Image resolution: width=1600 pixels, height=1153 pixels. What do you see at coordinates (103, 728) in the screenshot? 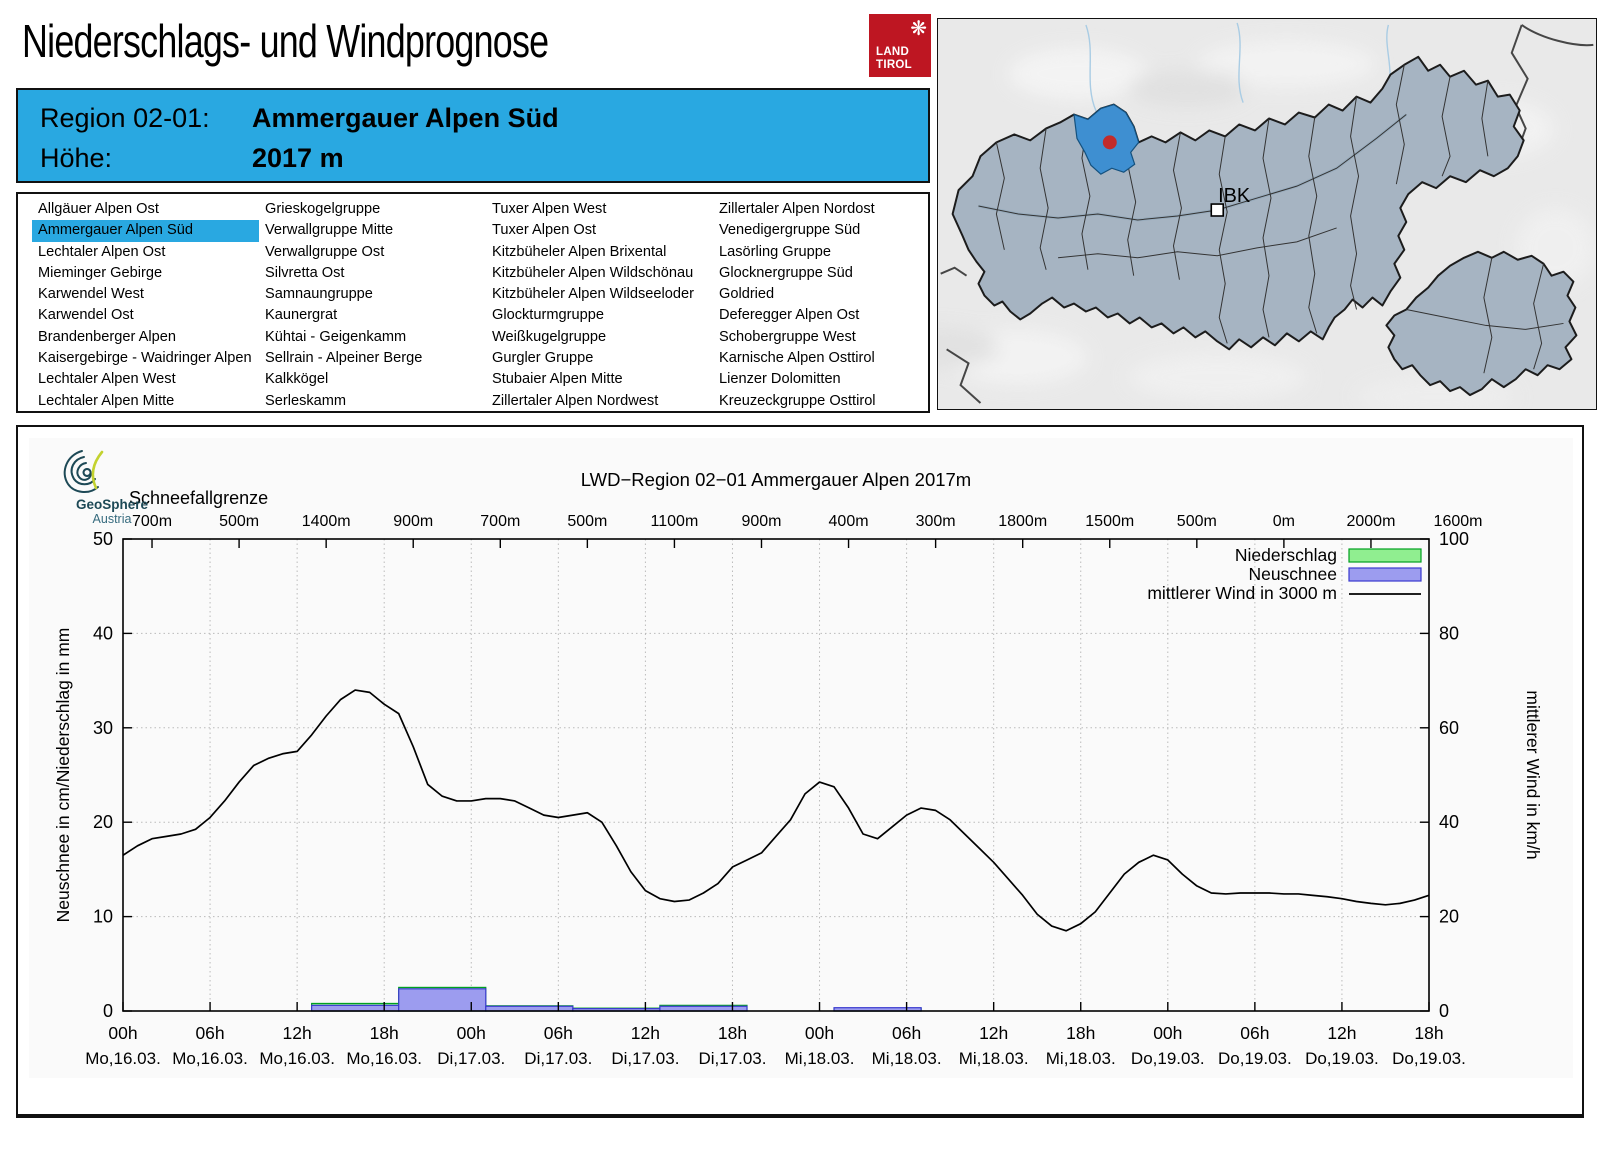
I see `y-left-tick-label: 30` at bounding box center [103, 728].